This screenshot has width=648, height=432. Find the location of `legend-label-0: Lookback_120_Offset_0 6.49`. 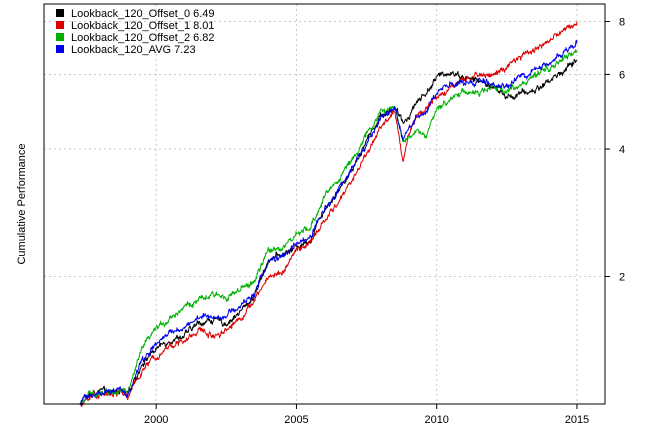

legend-label-0: Lookback_120_Offset_0 6.49 is located at coordinates (143, 14).